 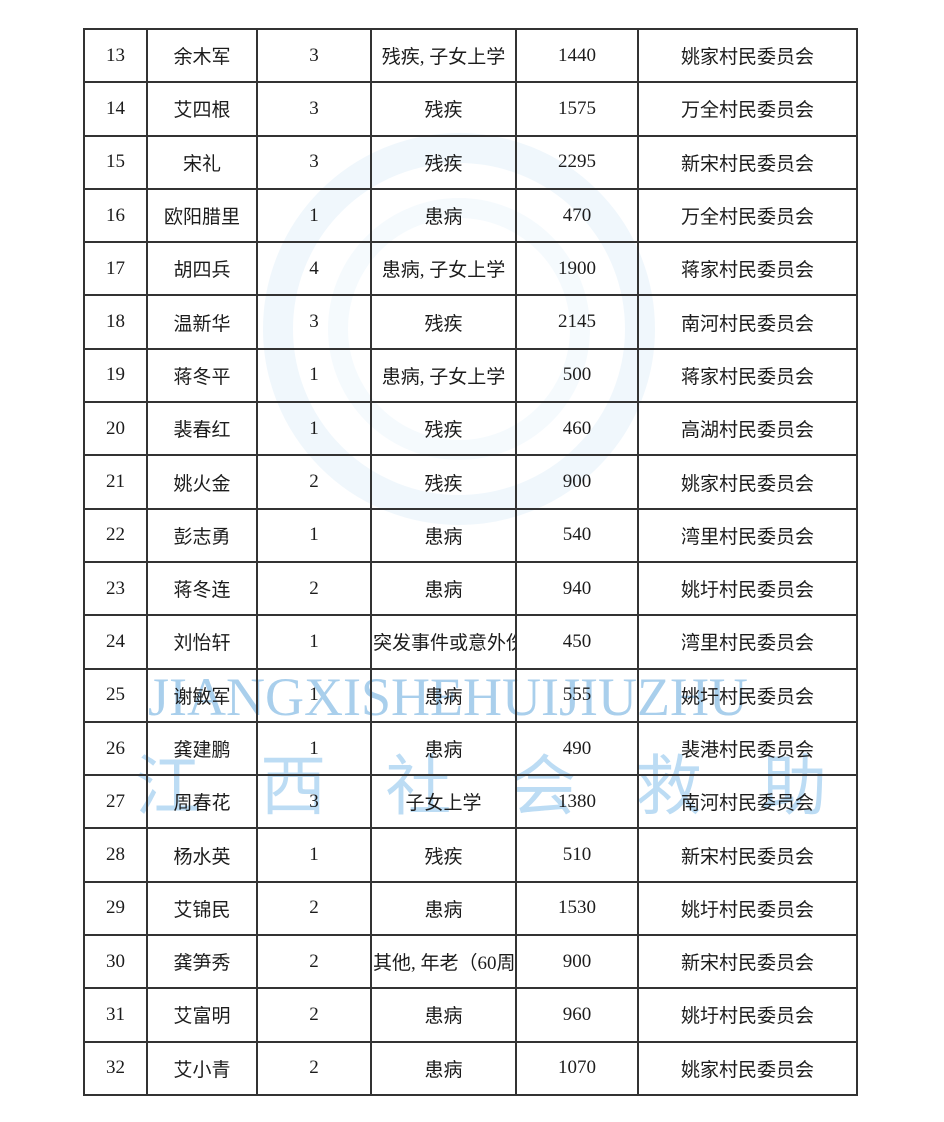 What do you see at coordinates (577, 1068) in the screenshot?
I see `cell-amount: 1070` at bounding box center [577, 1068].